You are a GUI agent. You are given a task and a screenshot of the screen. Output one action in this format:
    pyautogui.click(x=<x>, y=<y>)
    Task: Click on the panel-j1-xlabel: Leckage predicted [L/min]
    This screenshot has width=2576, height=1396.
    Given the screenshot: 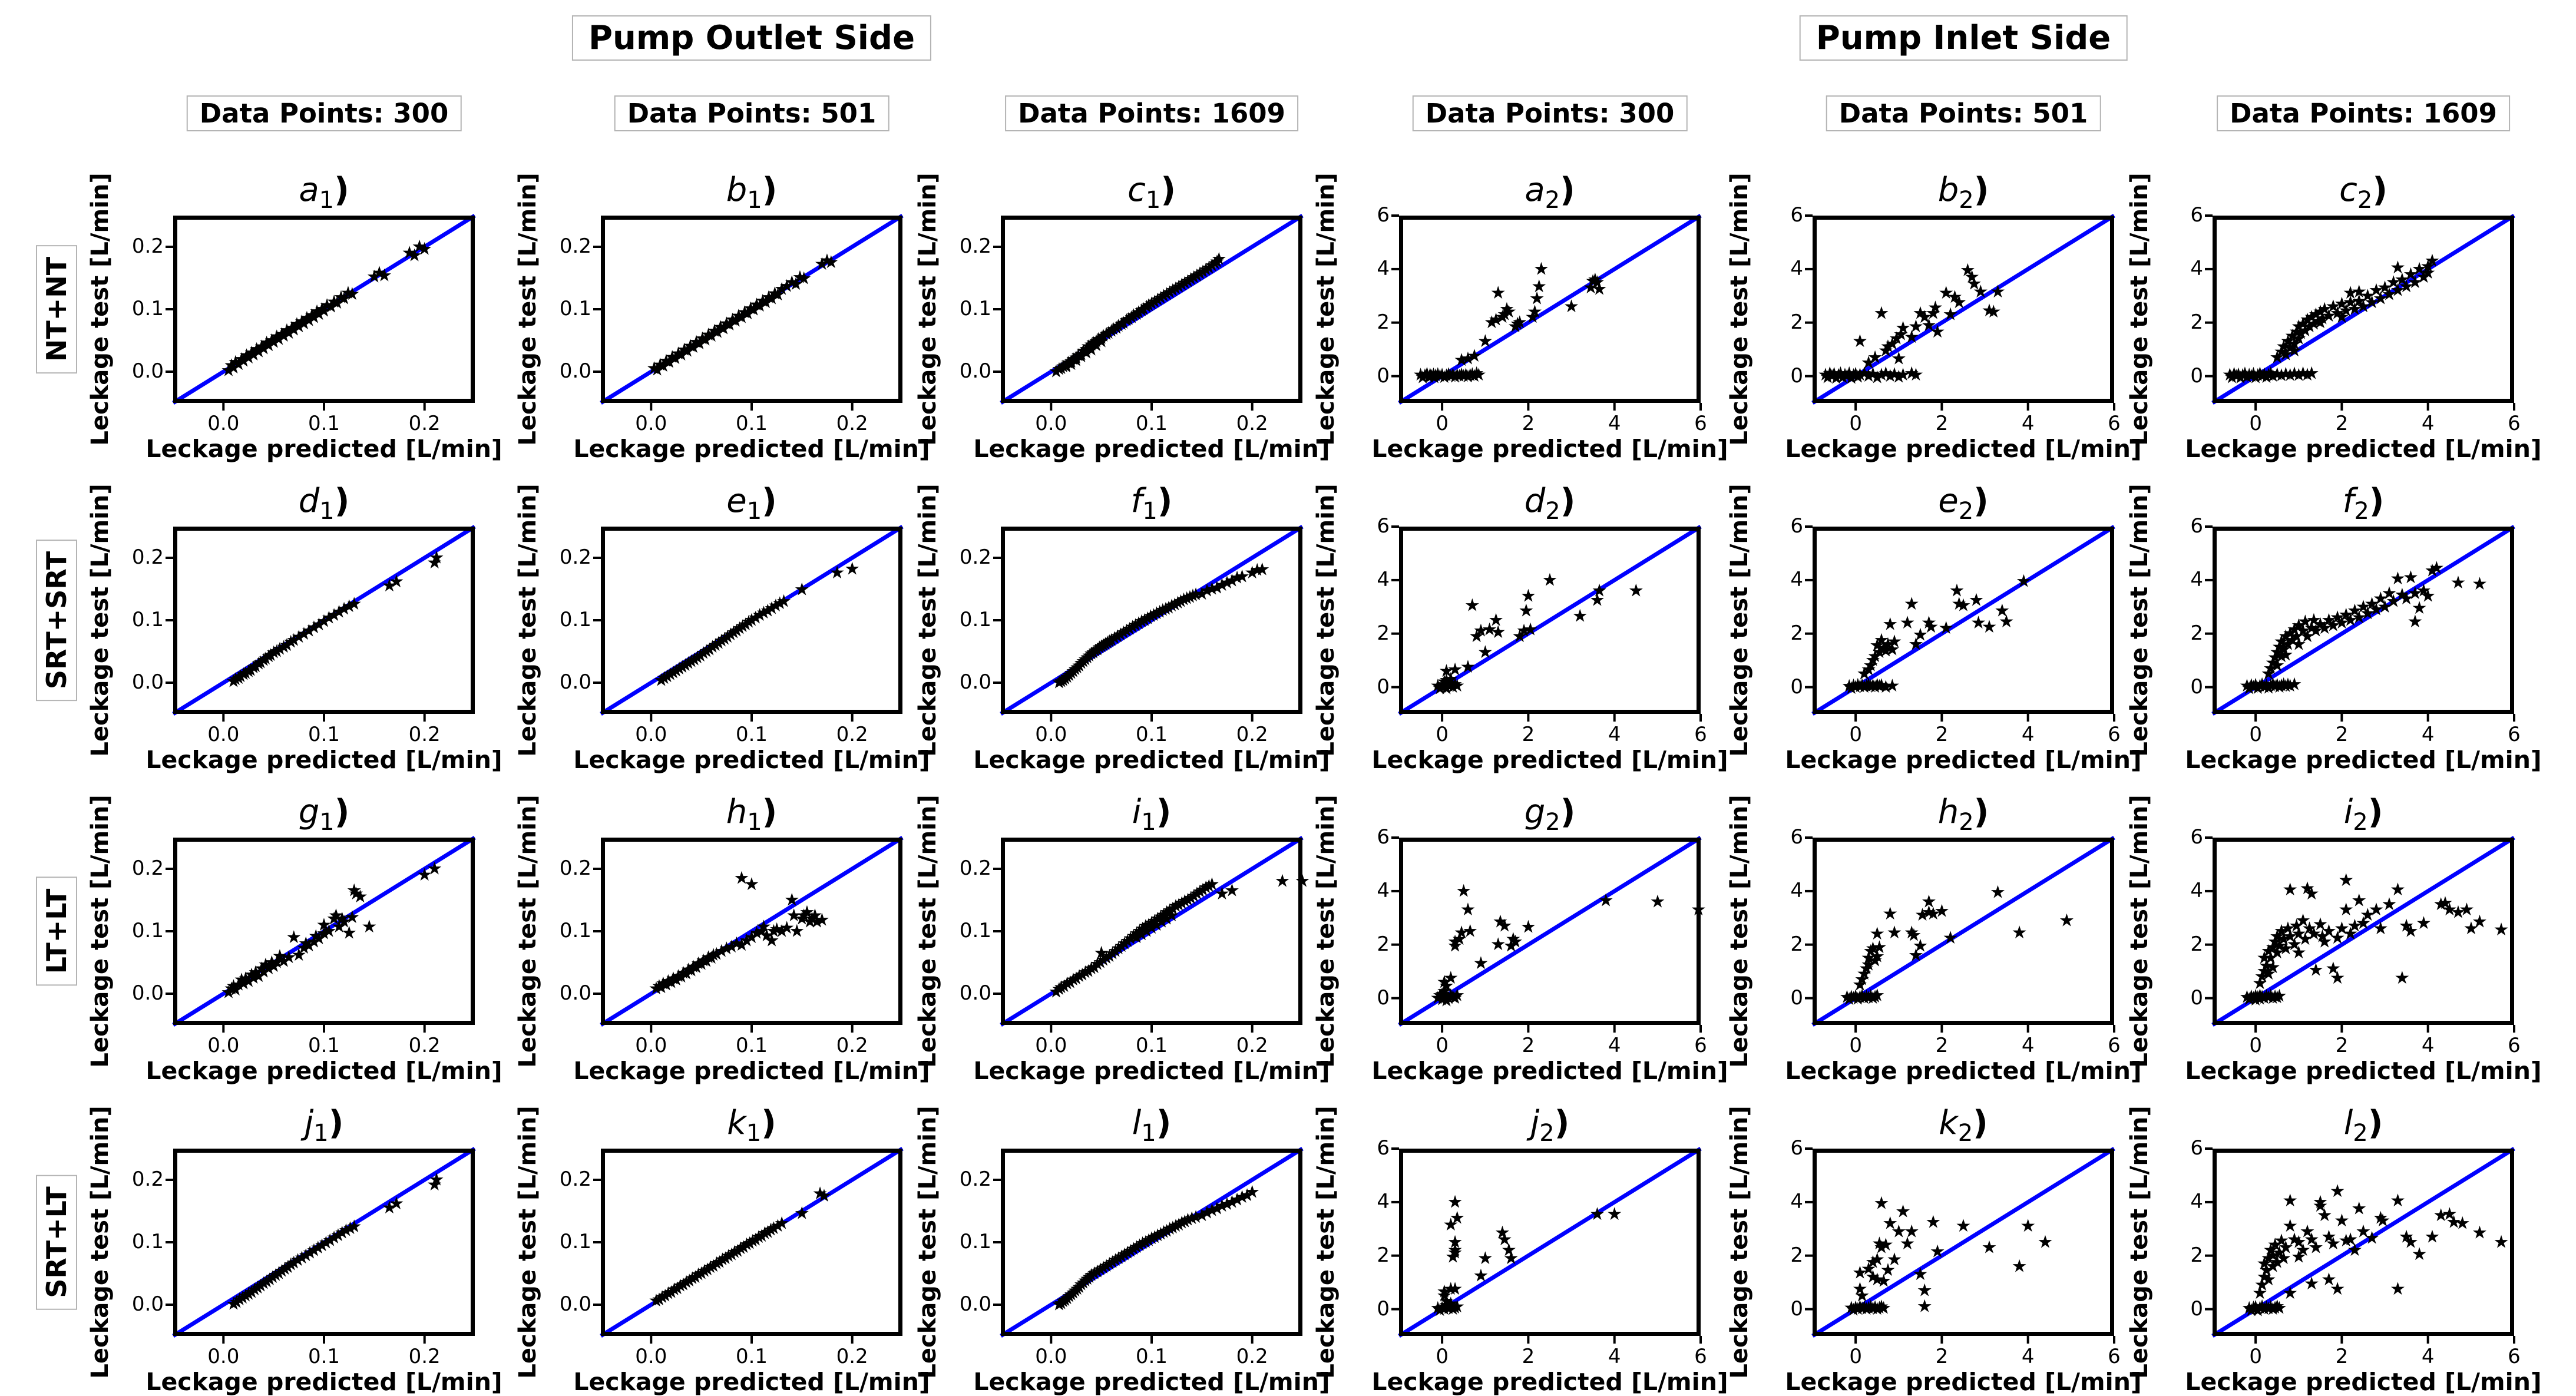 What is the action you would take?
    pyautogui.click(x=324, y=1382)
    